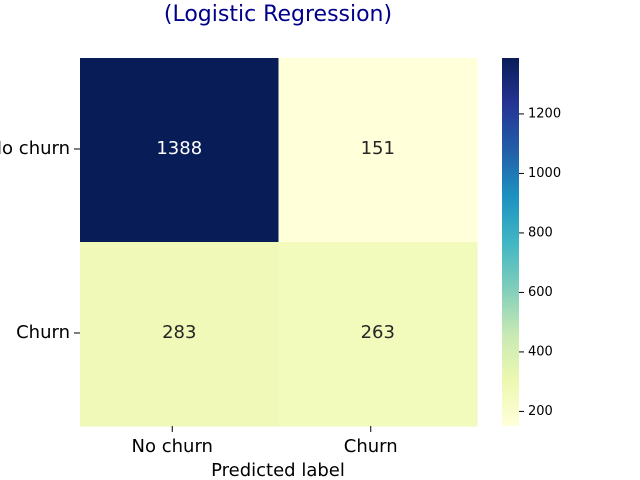  I want to click on cell-value-label: 283, so click(179, 332).